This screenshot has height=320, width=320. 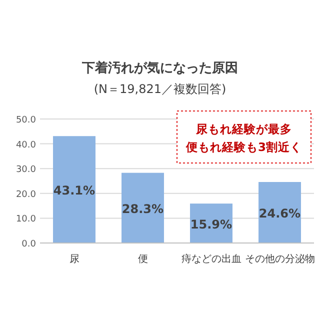 What do you see at coordinates (160, 89) in the screenshot?
I see `chart-subtitle: (N＝19,821／複数回答)` at bounding box center [160, 89].